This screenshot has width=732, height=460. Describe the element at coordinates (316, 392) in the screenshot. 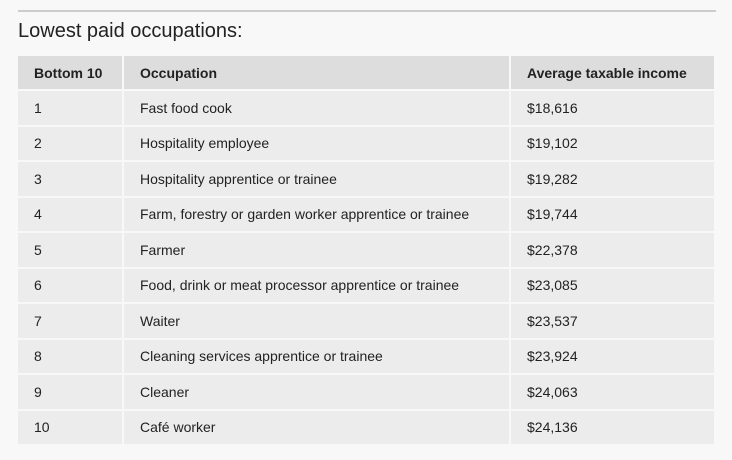

I see `table-cell: Cleaner` at that location.